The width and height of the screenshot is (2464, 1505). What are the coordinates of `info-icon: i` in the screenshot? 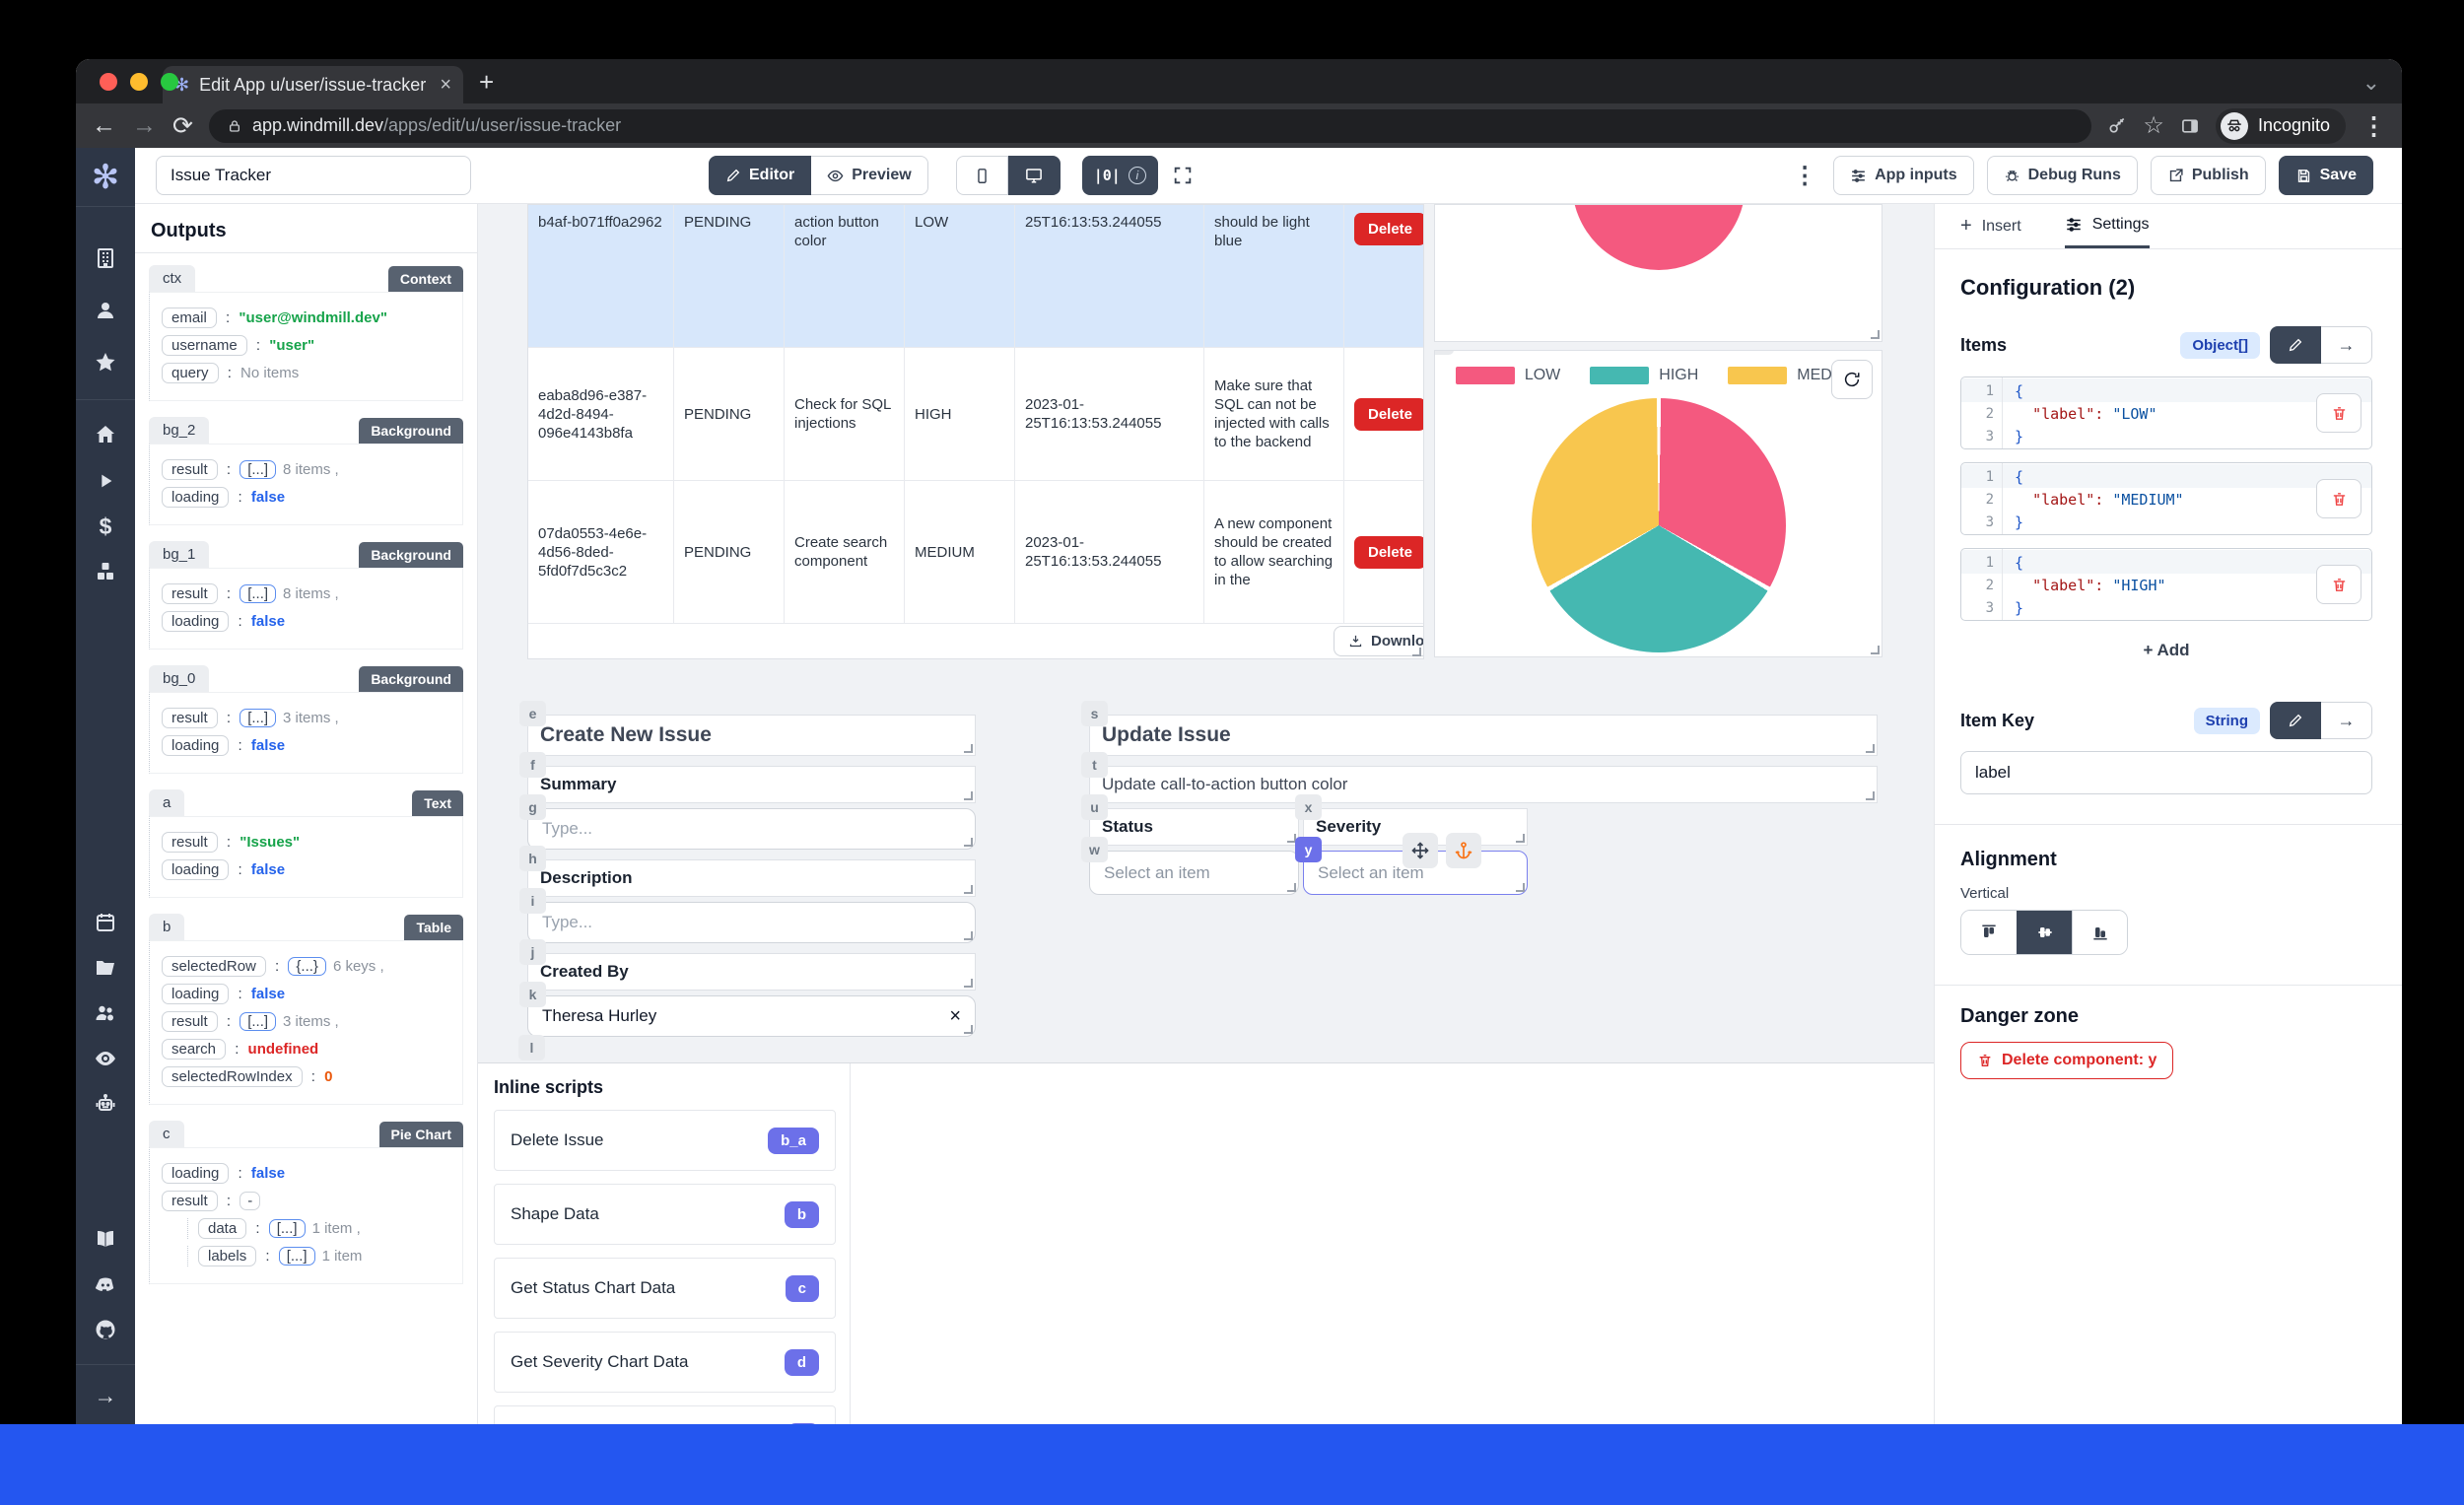 It's located at (1137, 175).